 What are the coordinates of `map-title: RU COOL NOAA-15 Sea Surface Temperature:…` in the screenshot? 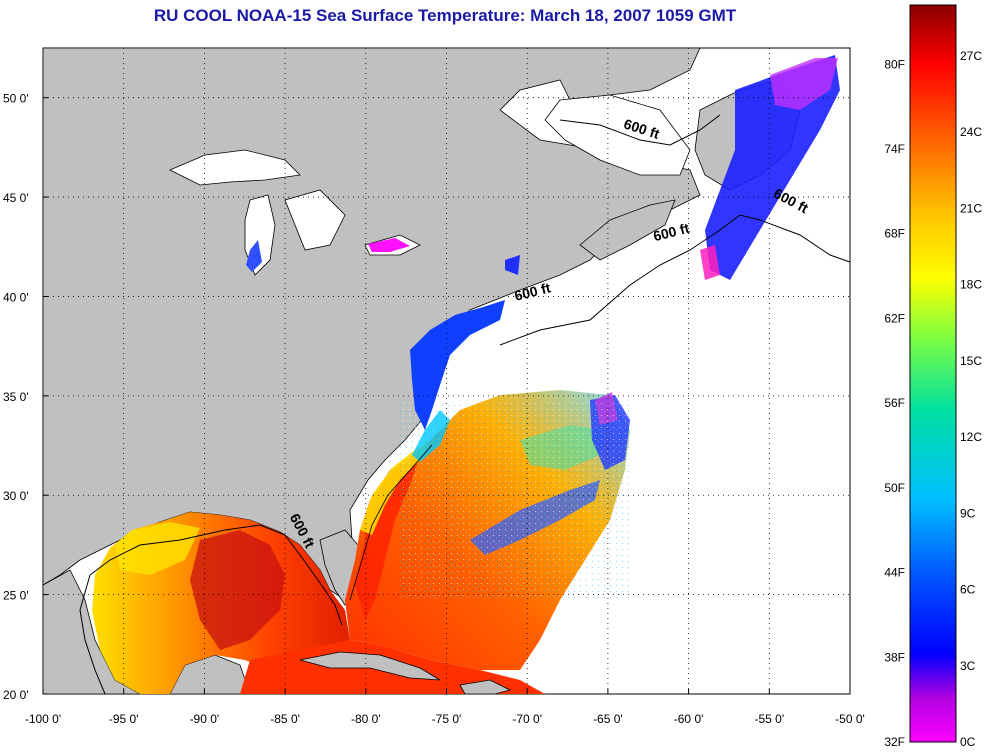 It's located at (445, 15).